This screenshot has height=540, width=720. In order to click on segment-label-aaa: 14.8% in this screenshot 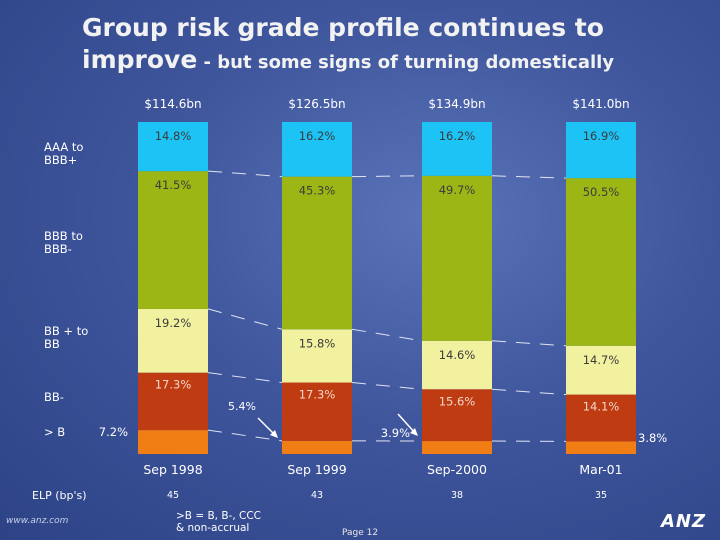, I will do `click(173, 136)`.